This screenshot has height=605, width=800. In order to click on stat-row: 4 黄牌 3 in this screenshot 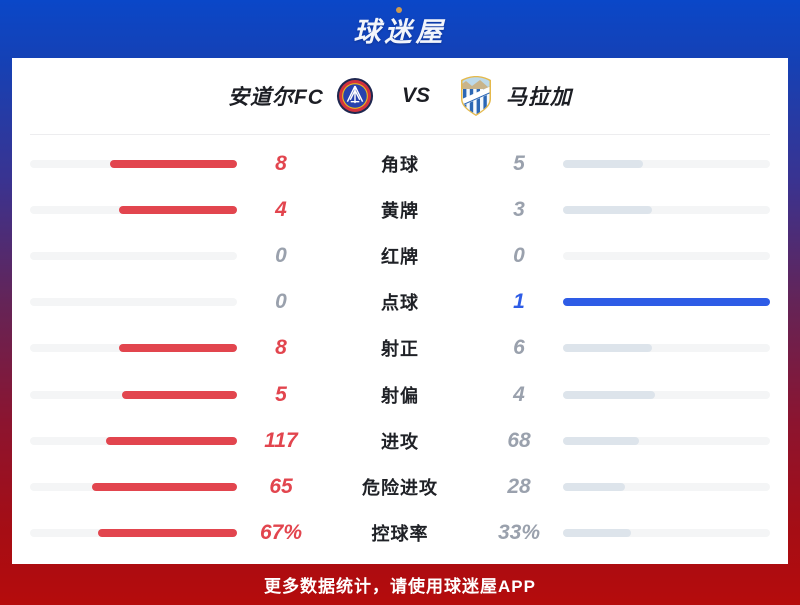, I will do `click(400, 210)`.